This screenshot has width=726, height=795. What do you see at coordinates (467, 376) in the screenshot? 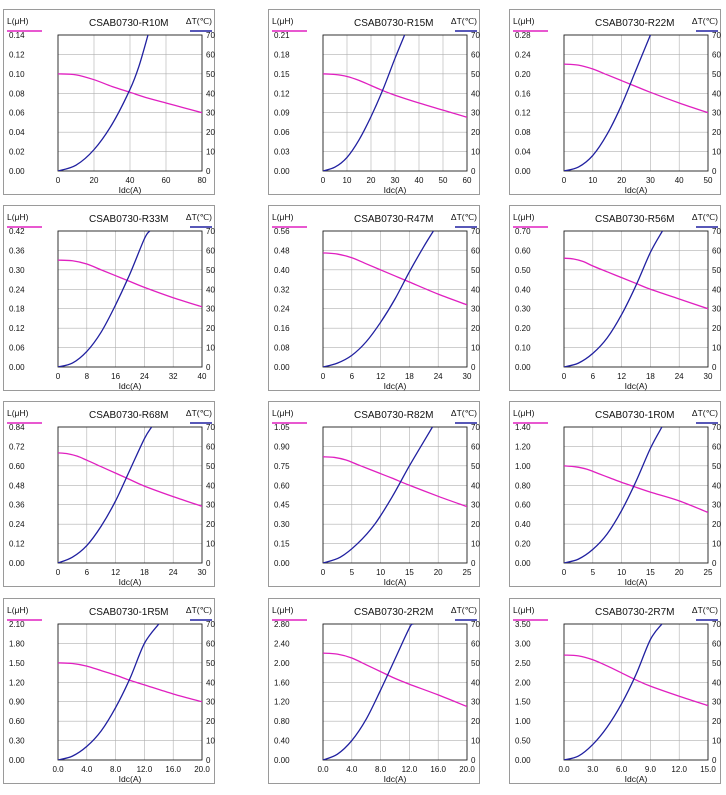
I see `x-tick-label: 30` at bounding box center [467, 376].